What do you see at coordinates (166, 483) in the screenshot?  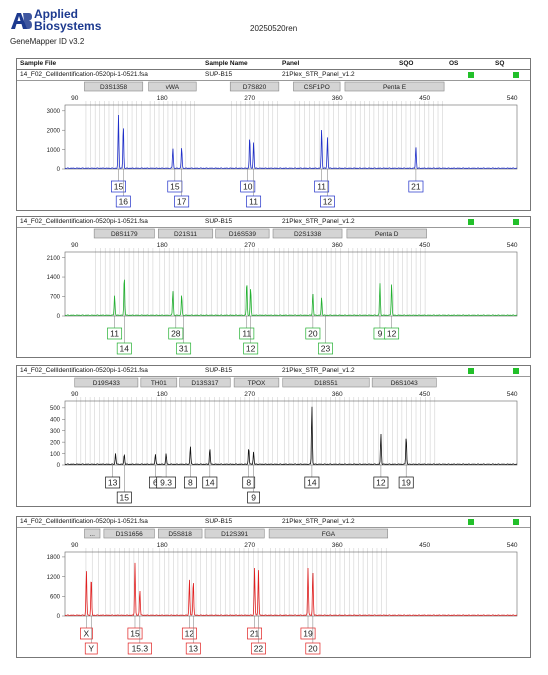 I see `allele-call-label: 9.3` at bounding box center [166, 483].